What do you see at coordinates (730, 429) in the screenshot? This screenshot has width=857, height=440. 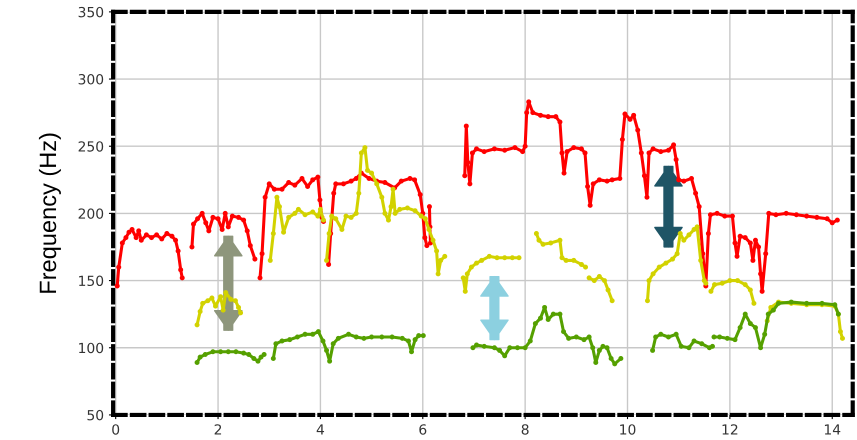 I see `x-tick-label: 12` at bounding box center [730, 429].